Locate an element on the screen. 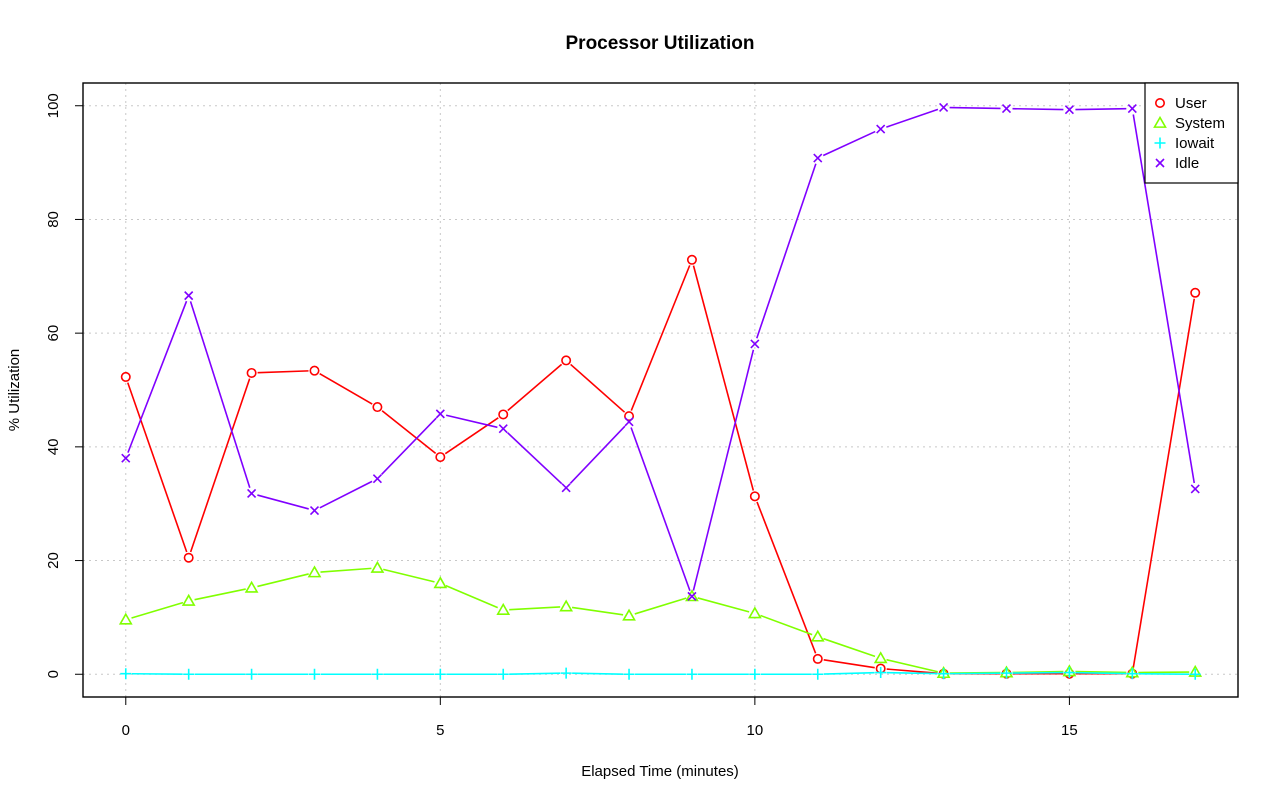 The image size is (1280, 801). chart-title: Processor Utilization is located at coordinates (660, 43).